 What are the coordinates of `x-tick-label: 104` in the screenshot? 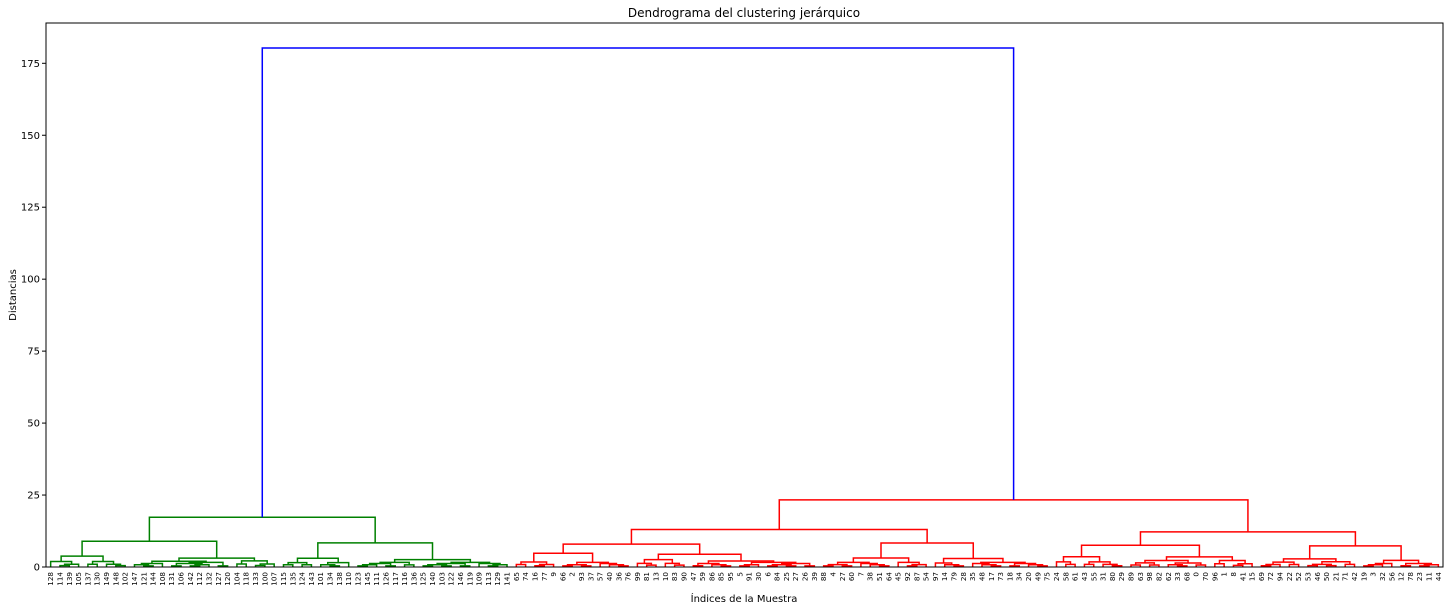 It's located at (236, 579).